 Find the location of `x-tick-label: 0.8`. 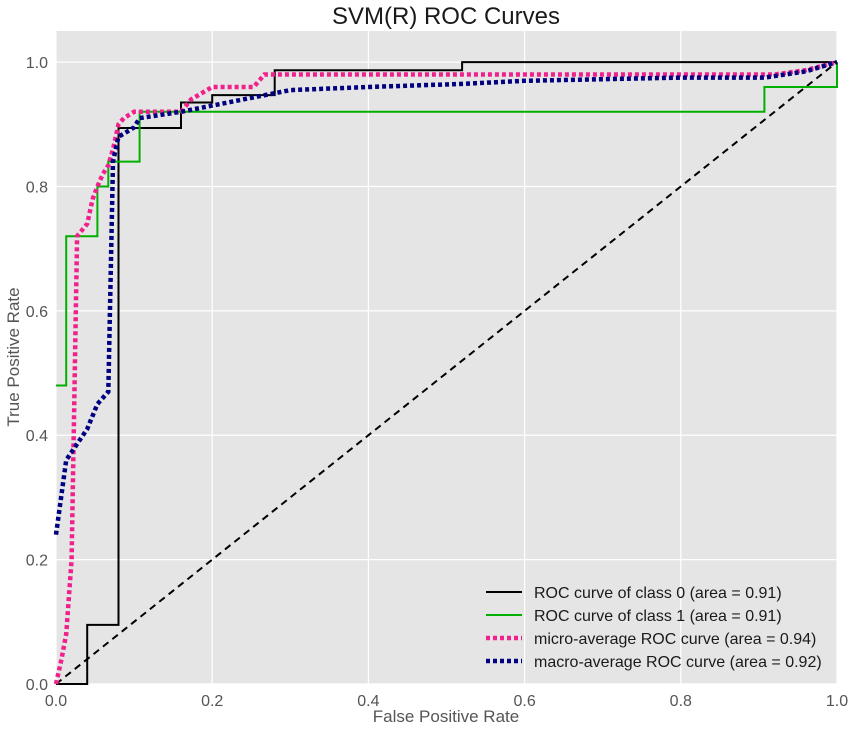

x-tick-label: 0.8 is located at coordinates (681, 701).